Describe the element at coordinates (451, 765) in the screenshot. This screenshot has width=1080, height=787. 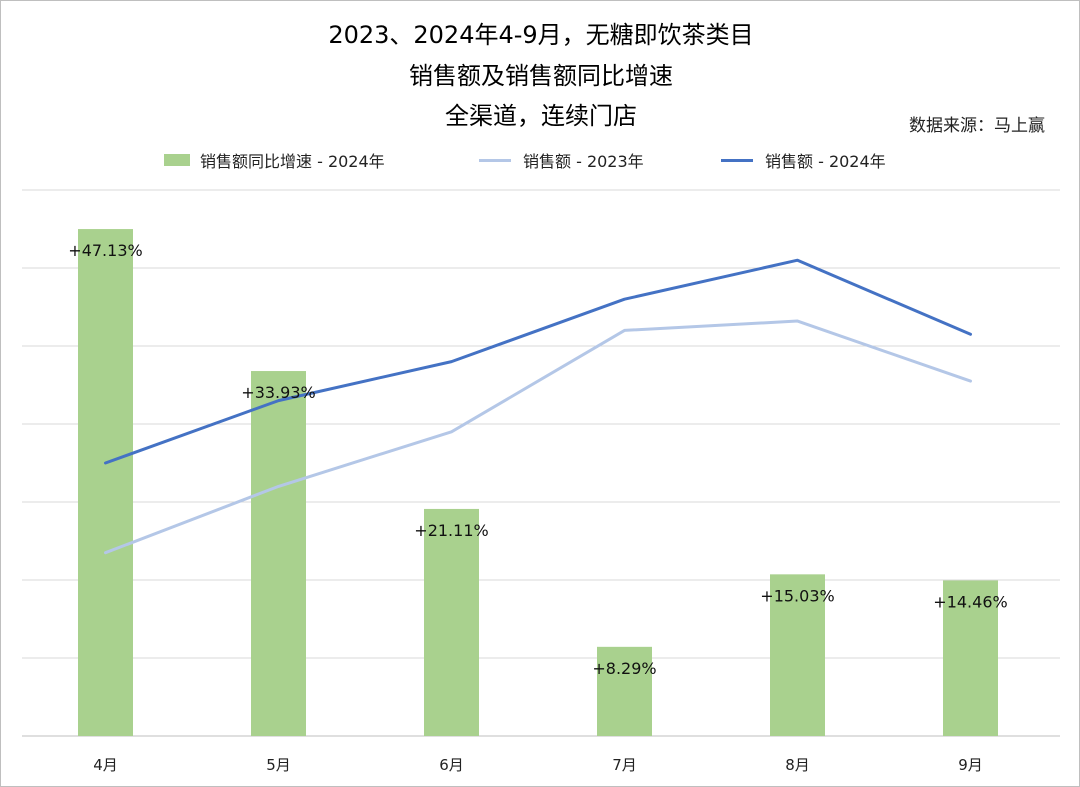
I see `x-tick-label-6: 6月` at that location.